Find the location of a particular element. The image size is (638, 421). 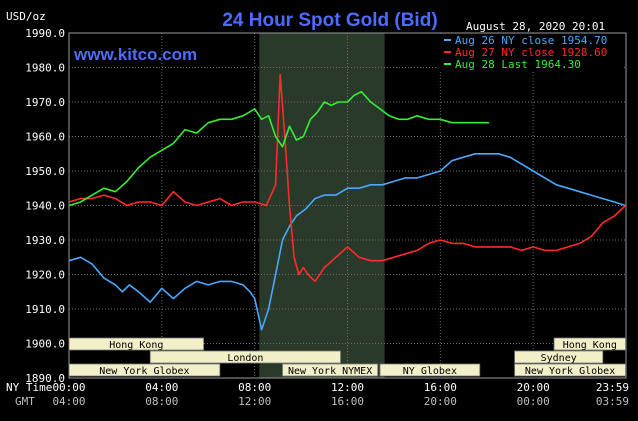

x-tick-gmt: 08:00 is located at coordinates (161, 401).